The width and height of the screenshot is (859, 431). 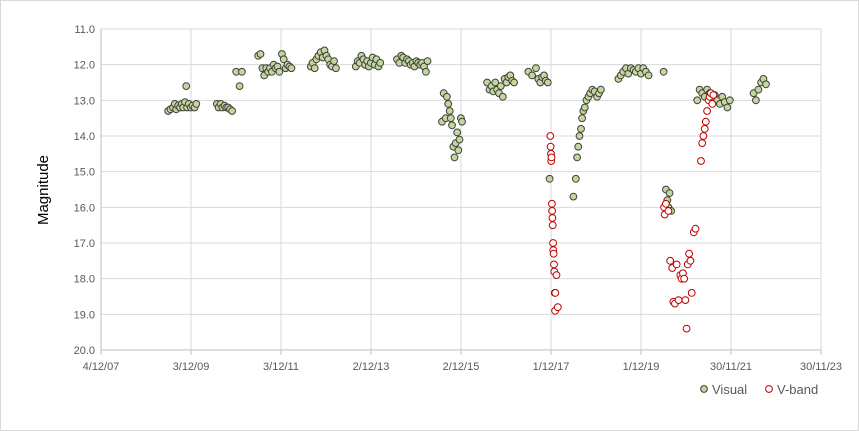 What do you see at coordinates (84, 101) in the screenshot?
I see `y-tick-label: 13.0` at bounding box center [84, 101].